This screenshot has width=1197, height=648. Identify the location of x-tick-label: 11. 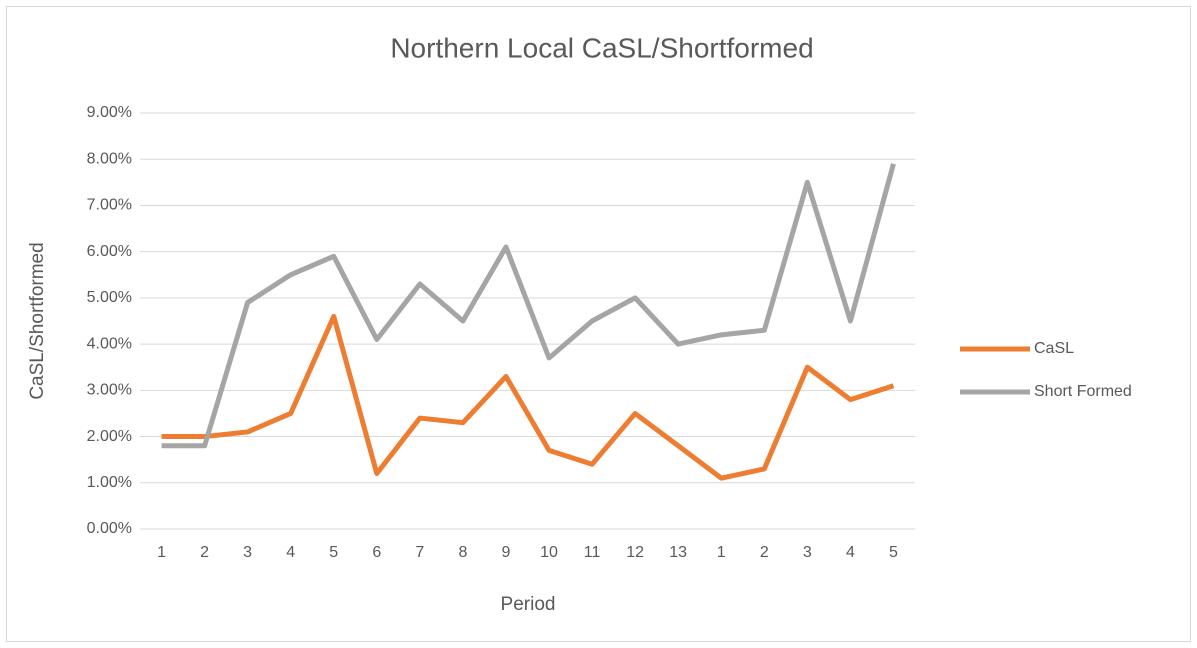
(592, 552).